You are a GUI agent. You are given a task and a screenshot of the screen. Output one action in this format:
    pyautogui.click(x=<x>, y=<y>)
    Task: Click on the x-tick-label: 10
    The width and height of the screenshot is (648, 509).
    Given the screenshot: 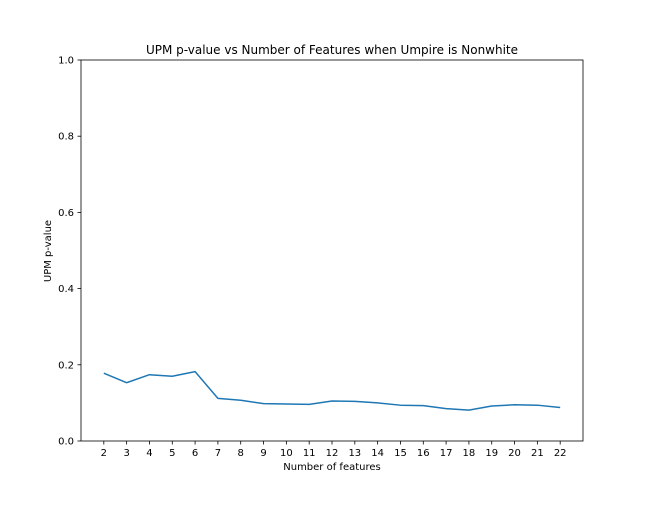 What is the action you would take?
    pyautogui.click(x=286, y=453)
    